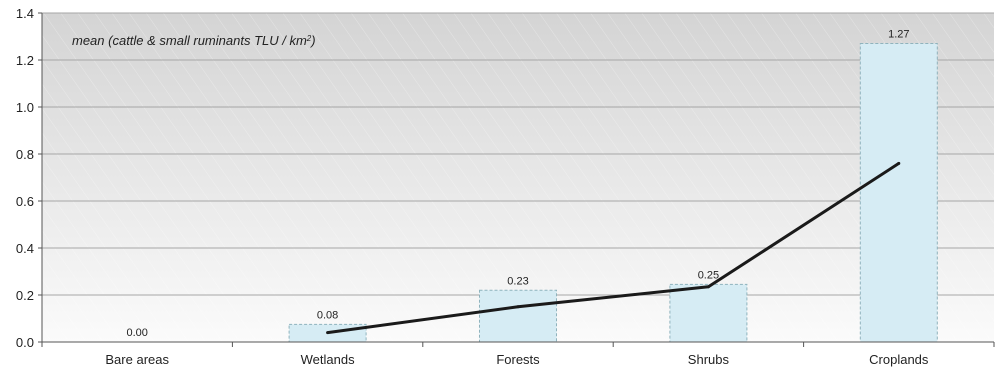 The width and height of the screenshot is (996, 378). What do you see at coordinates (899, 359) in the screenshot?
I see `x-tick-label: Croplands` at bounding box center [899, 359].